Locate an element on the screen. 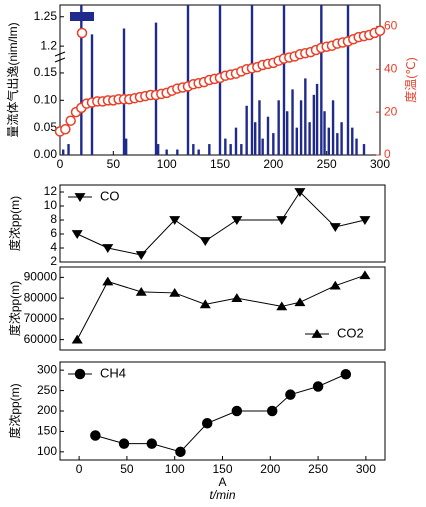  y-tick-label: 200 is located at coordinates (47, 410).